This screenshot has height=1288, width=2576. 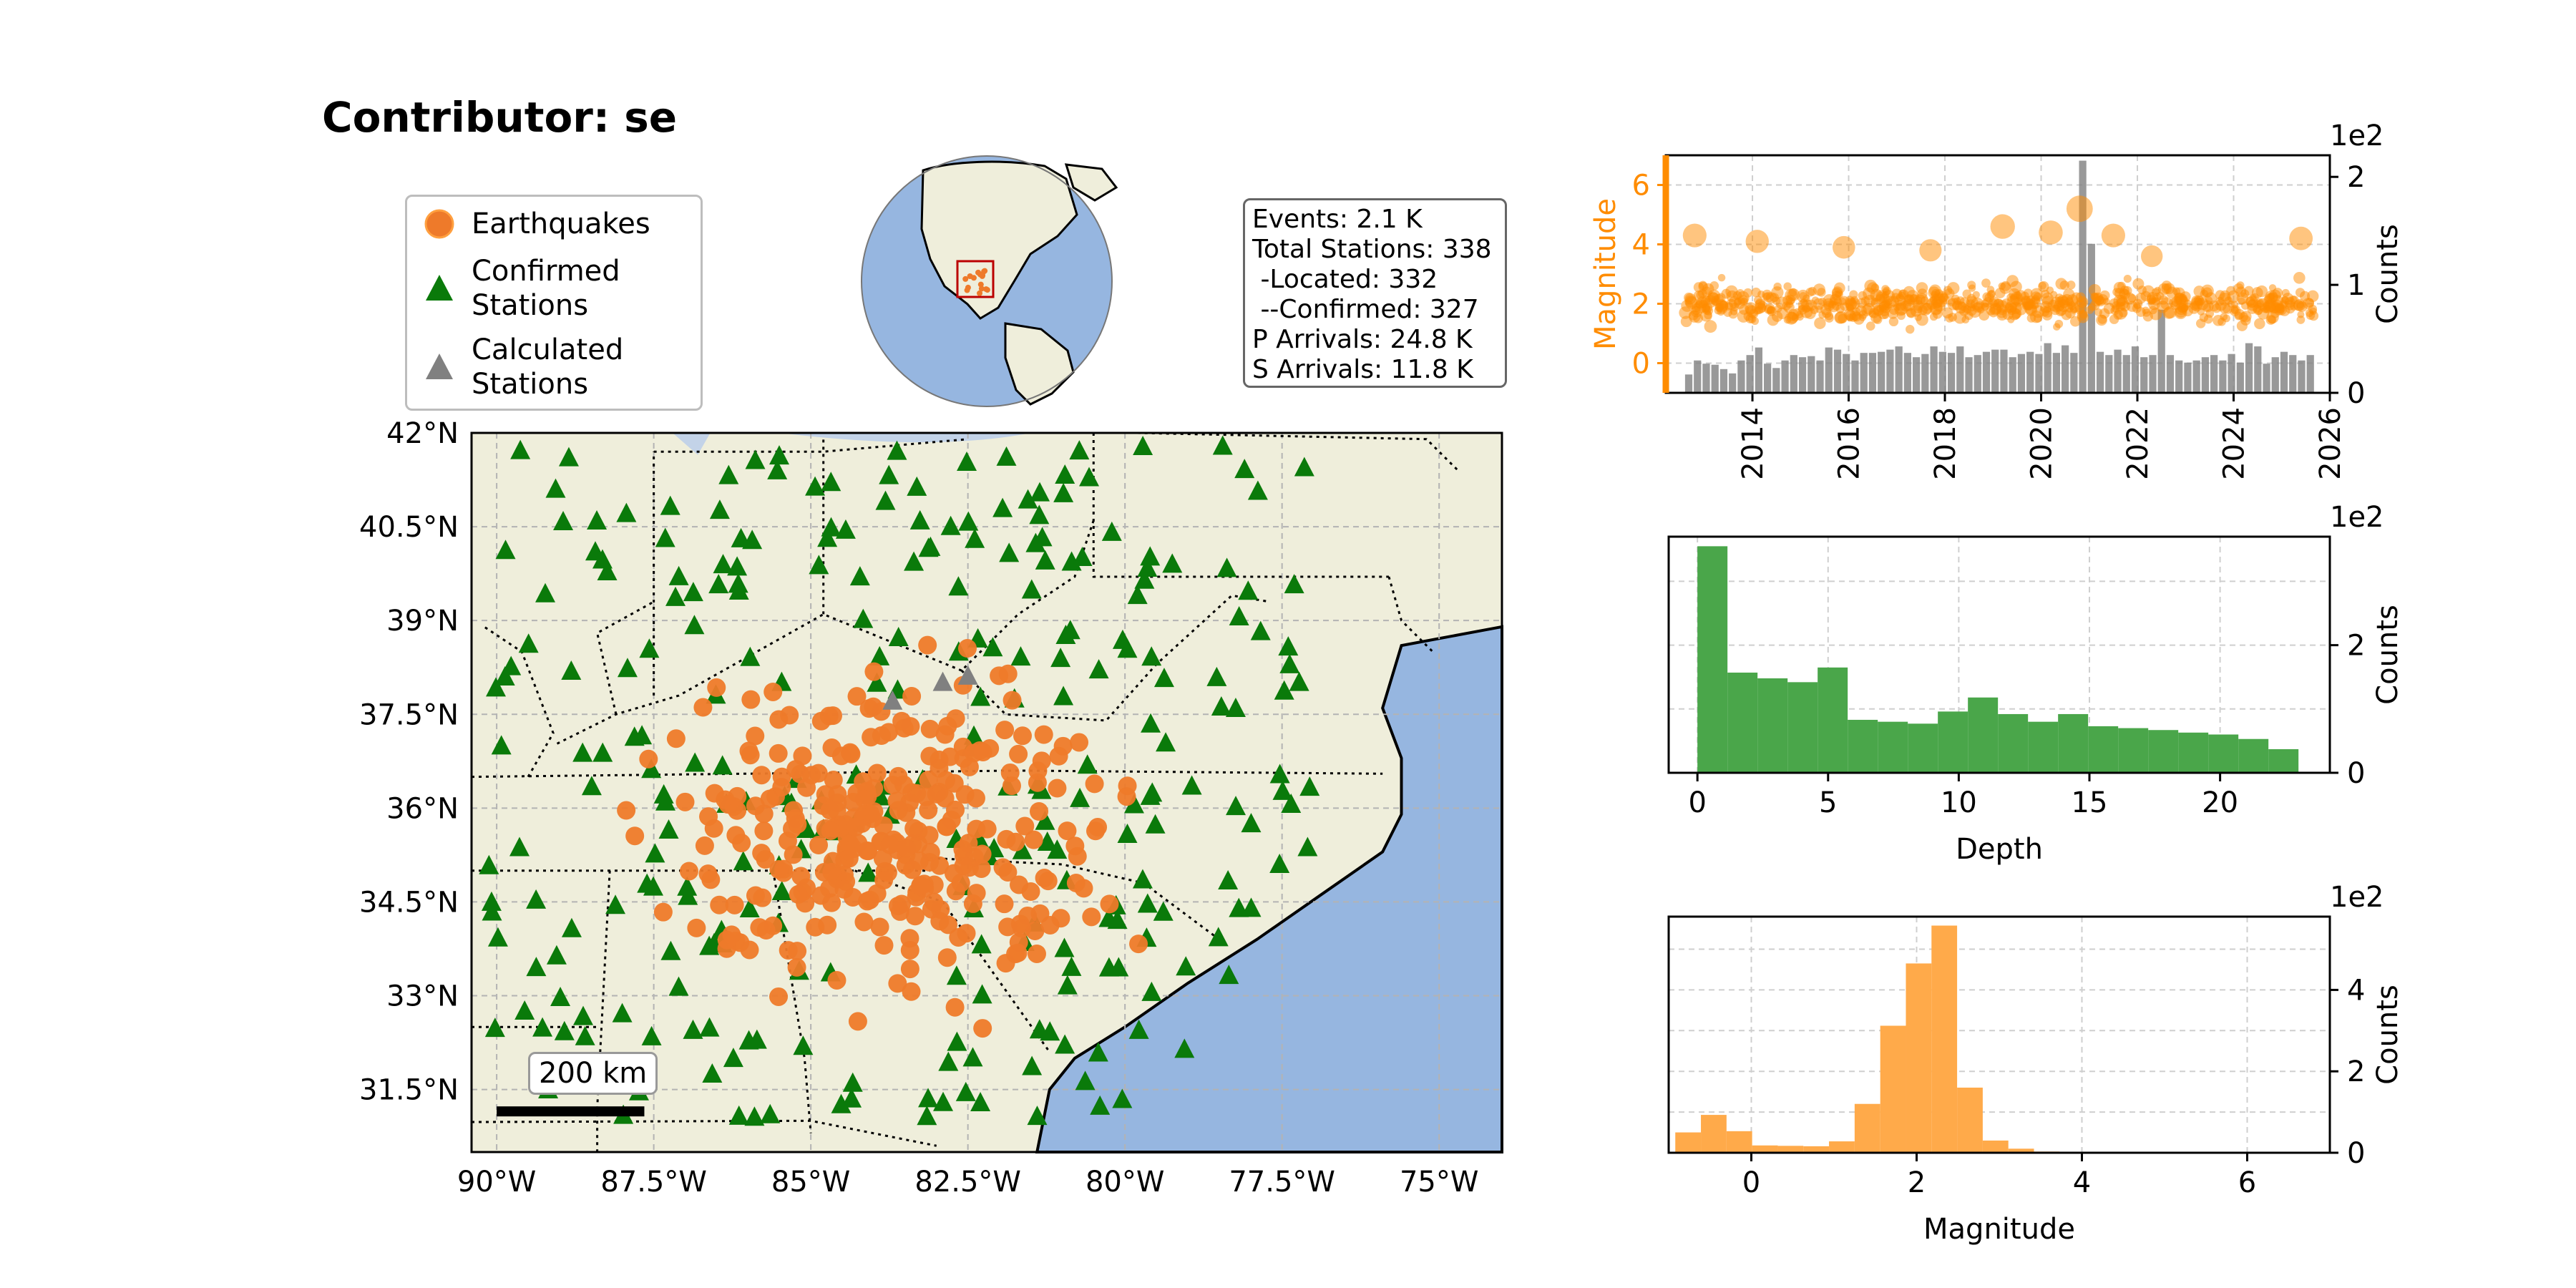 I want to click on depth-hist-bar, so click(x=2193, y=752).